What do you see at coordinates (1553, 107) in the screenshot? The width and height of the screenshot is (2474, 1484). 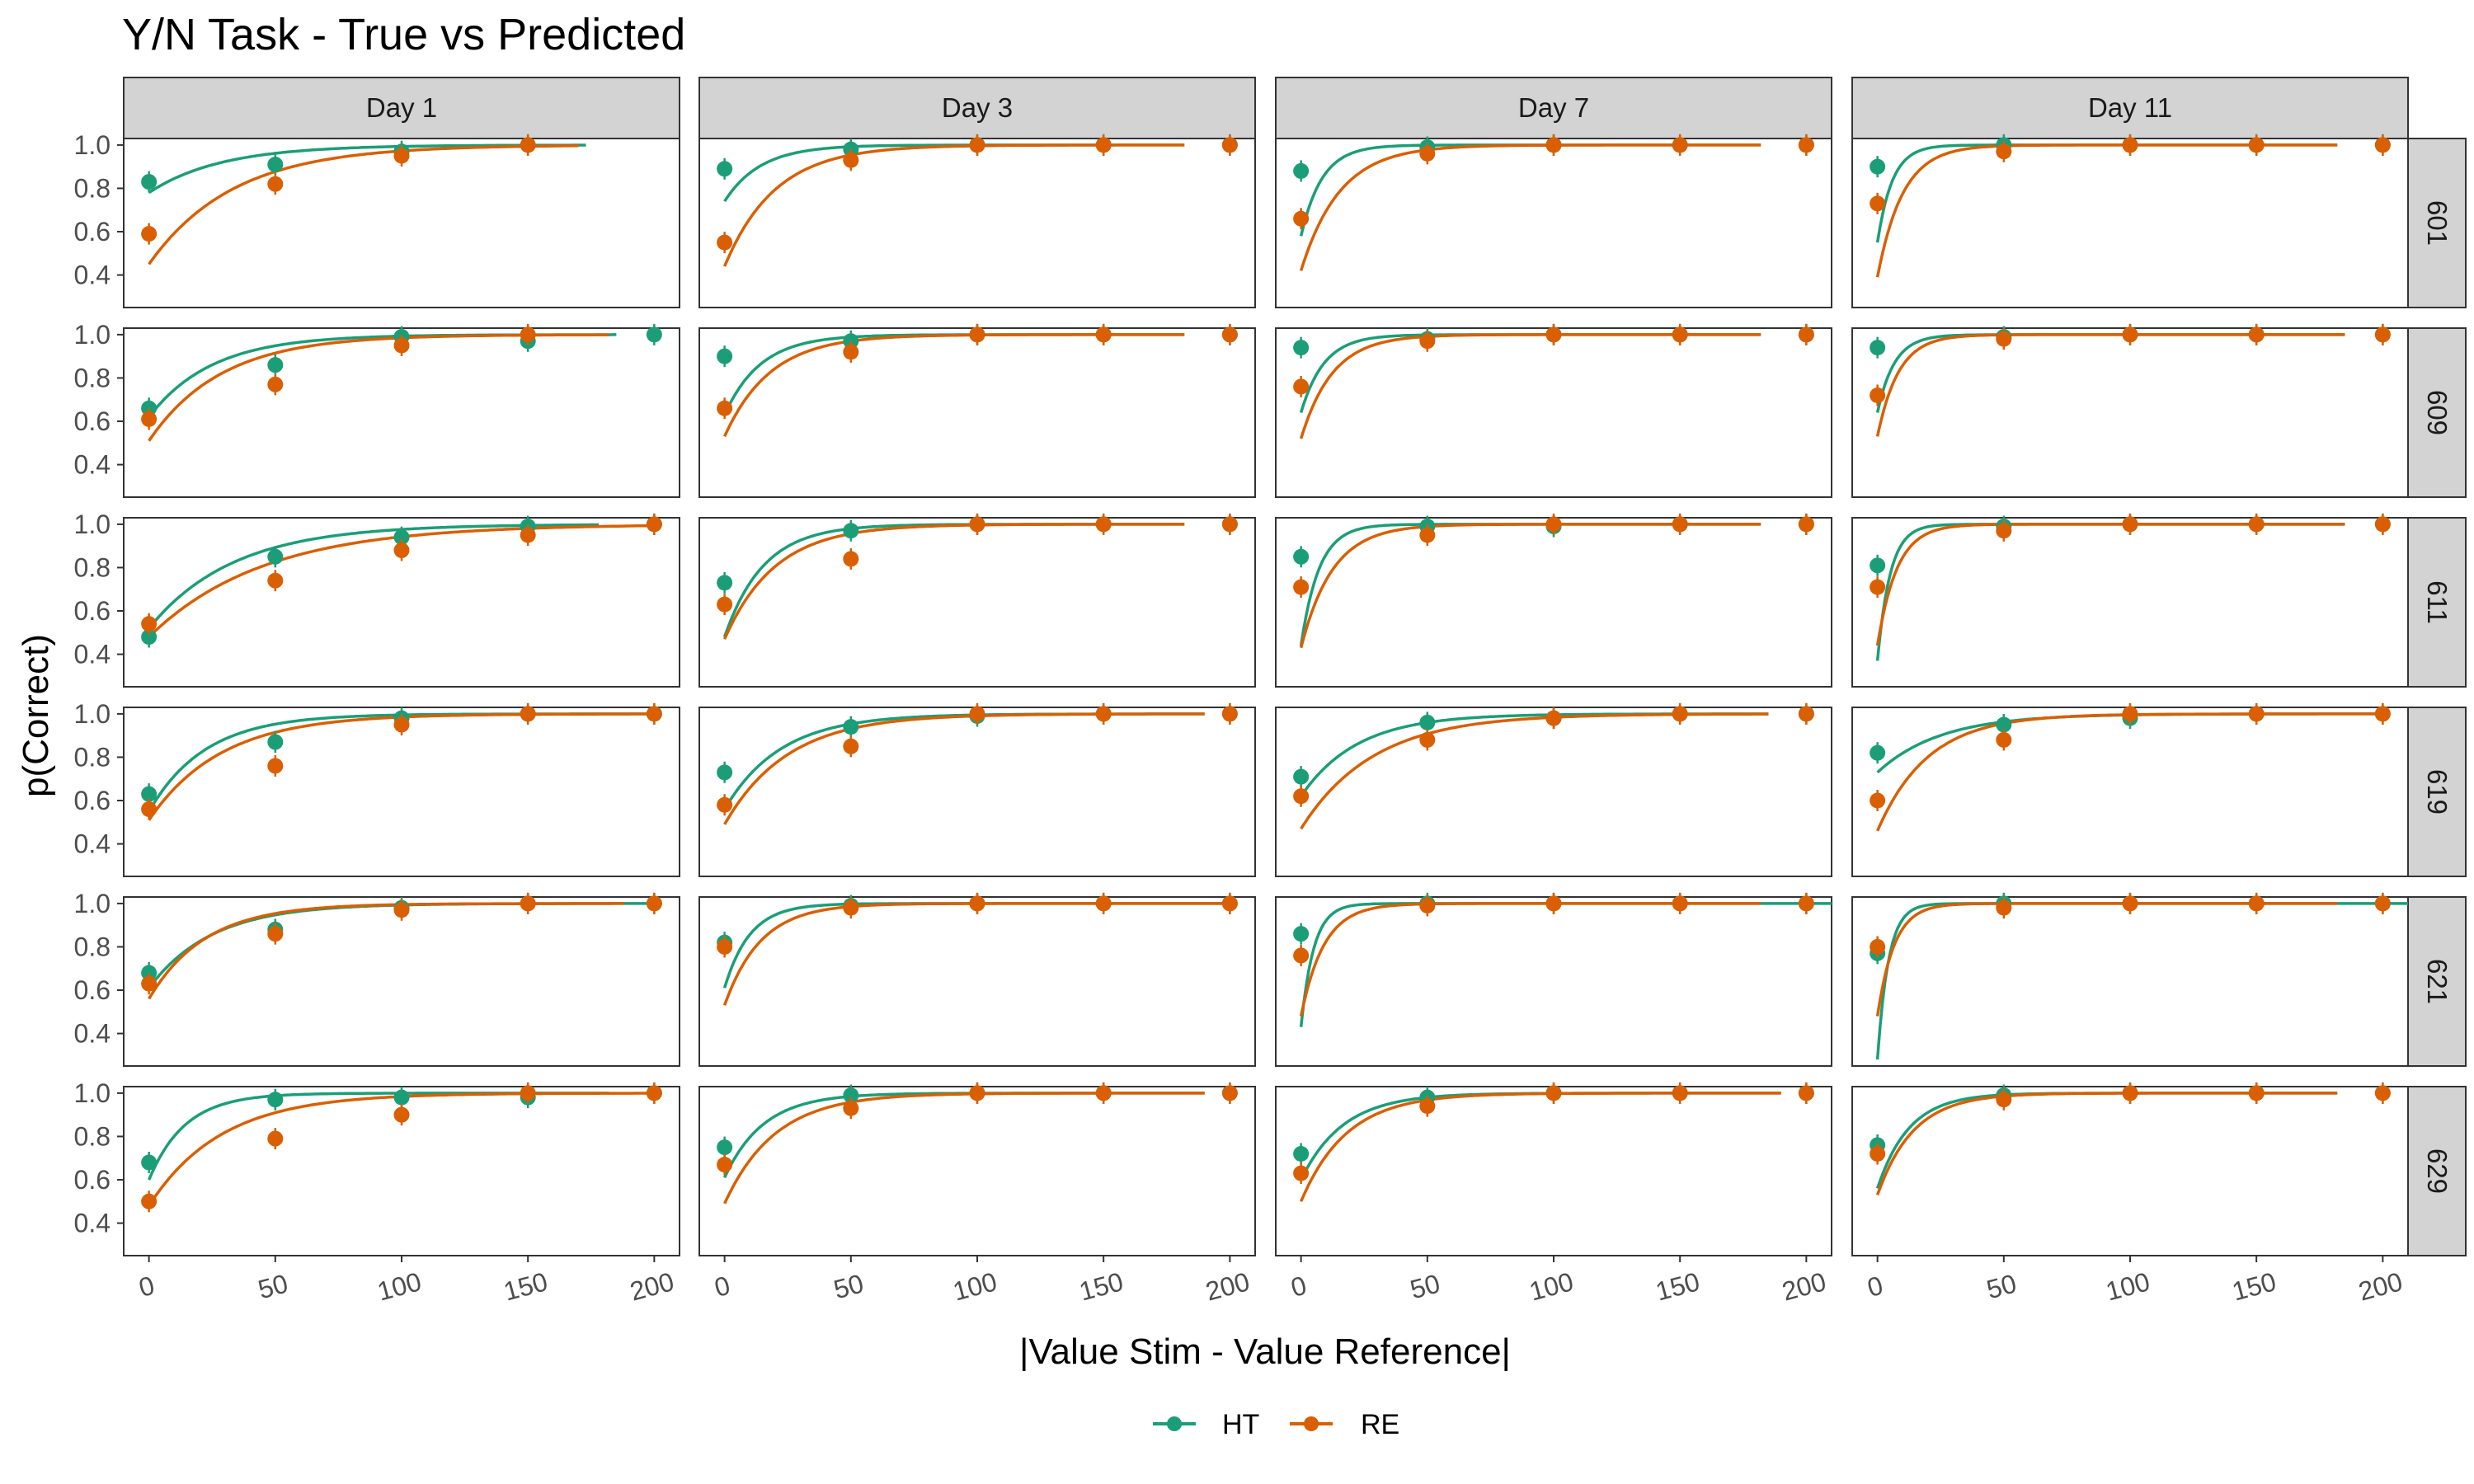 I see `column-strip-label: Day 7` at bounding box center [1553, 107].